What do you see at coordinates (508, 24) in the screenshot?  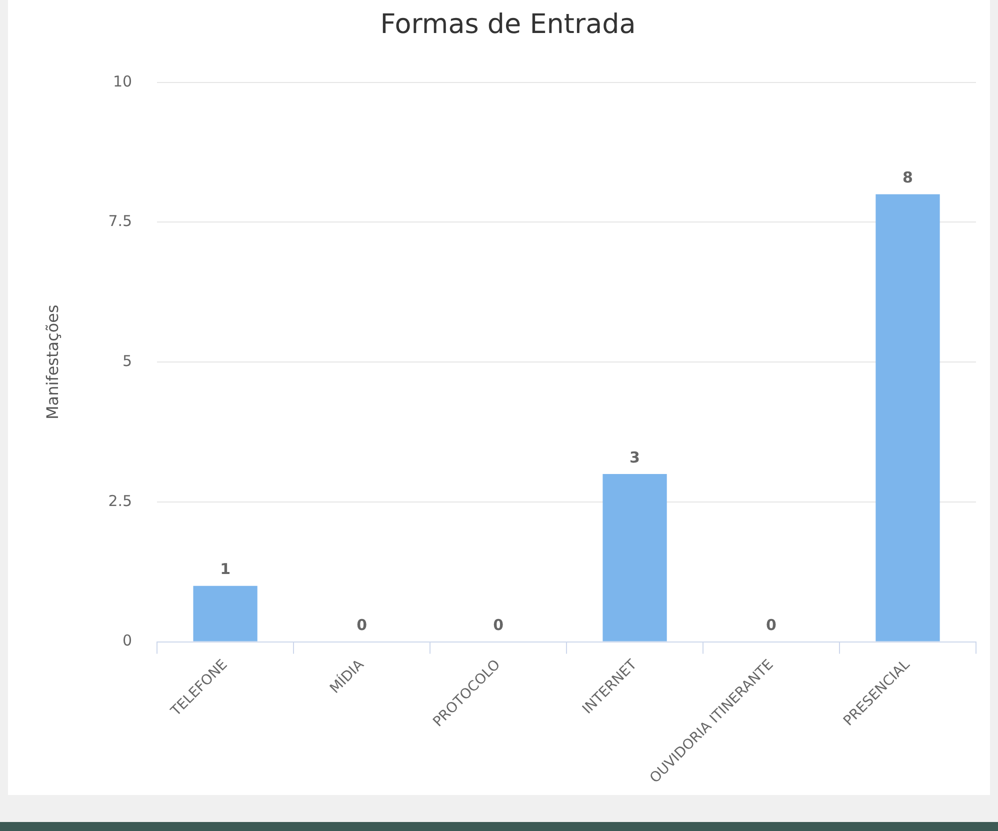 I see `chart-title: Formas de Entrada` at bounding box center [508, 24].